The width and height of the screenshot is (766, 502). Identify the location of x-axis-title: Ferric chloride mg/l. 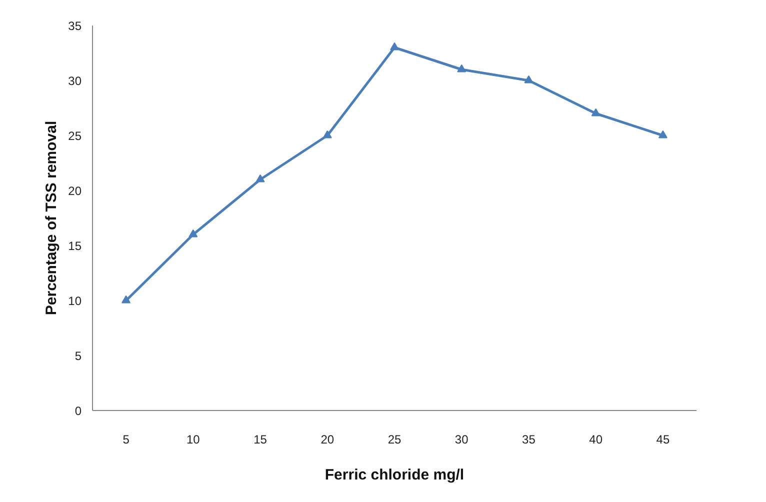
(394, 475).